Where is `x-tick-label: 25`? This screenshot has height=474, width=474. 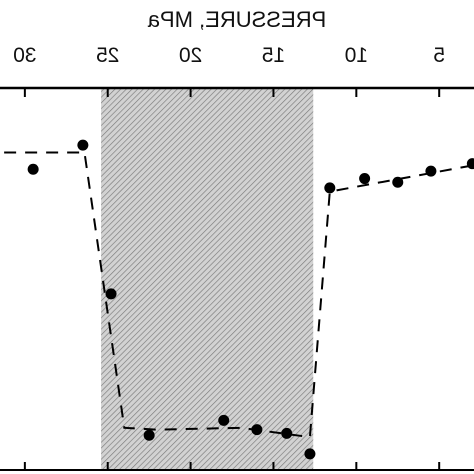
x-tick-label: 25 is located at coordinates (107, 55).